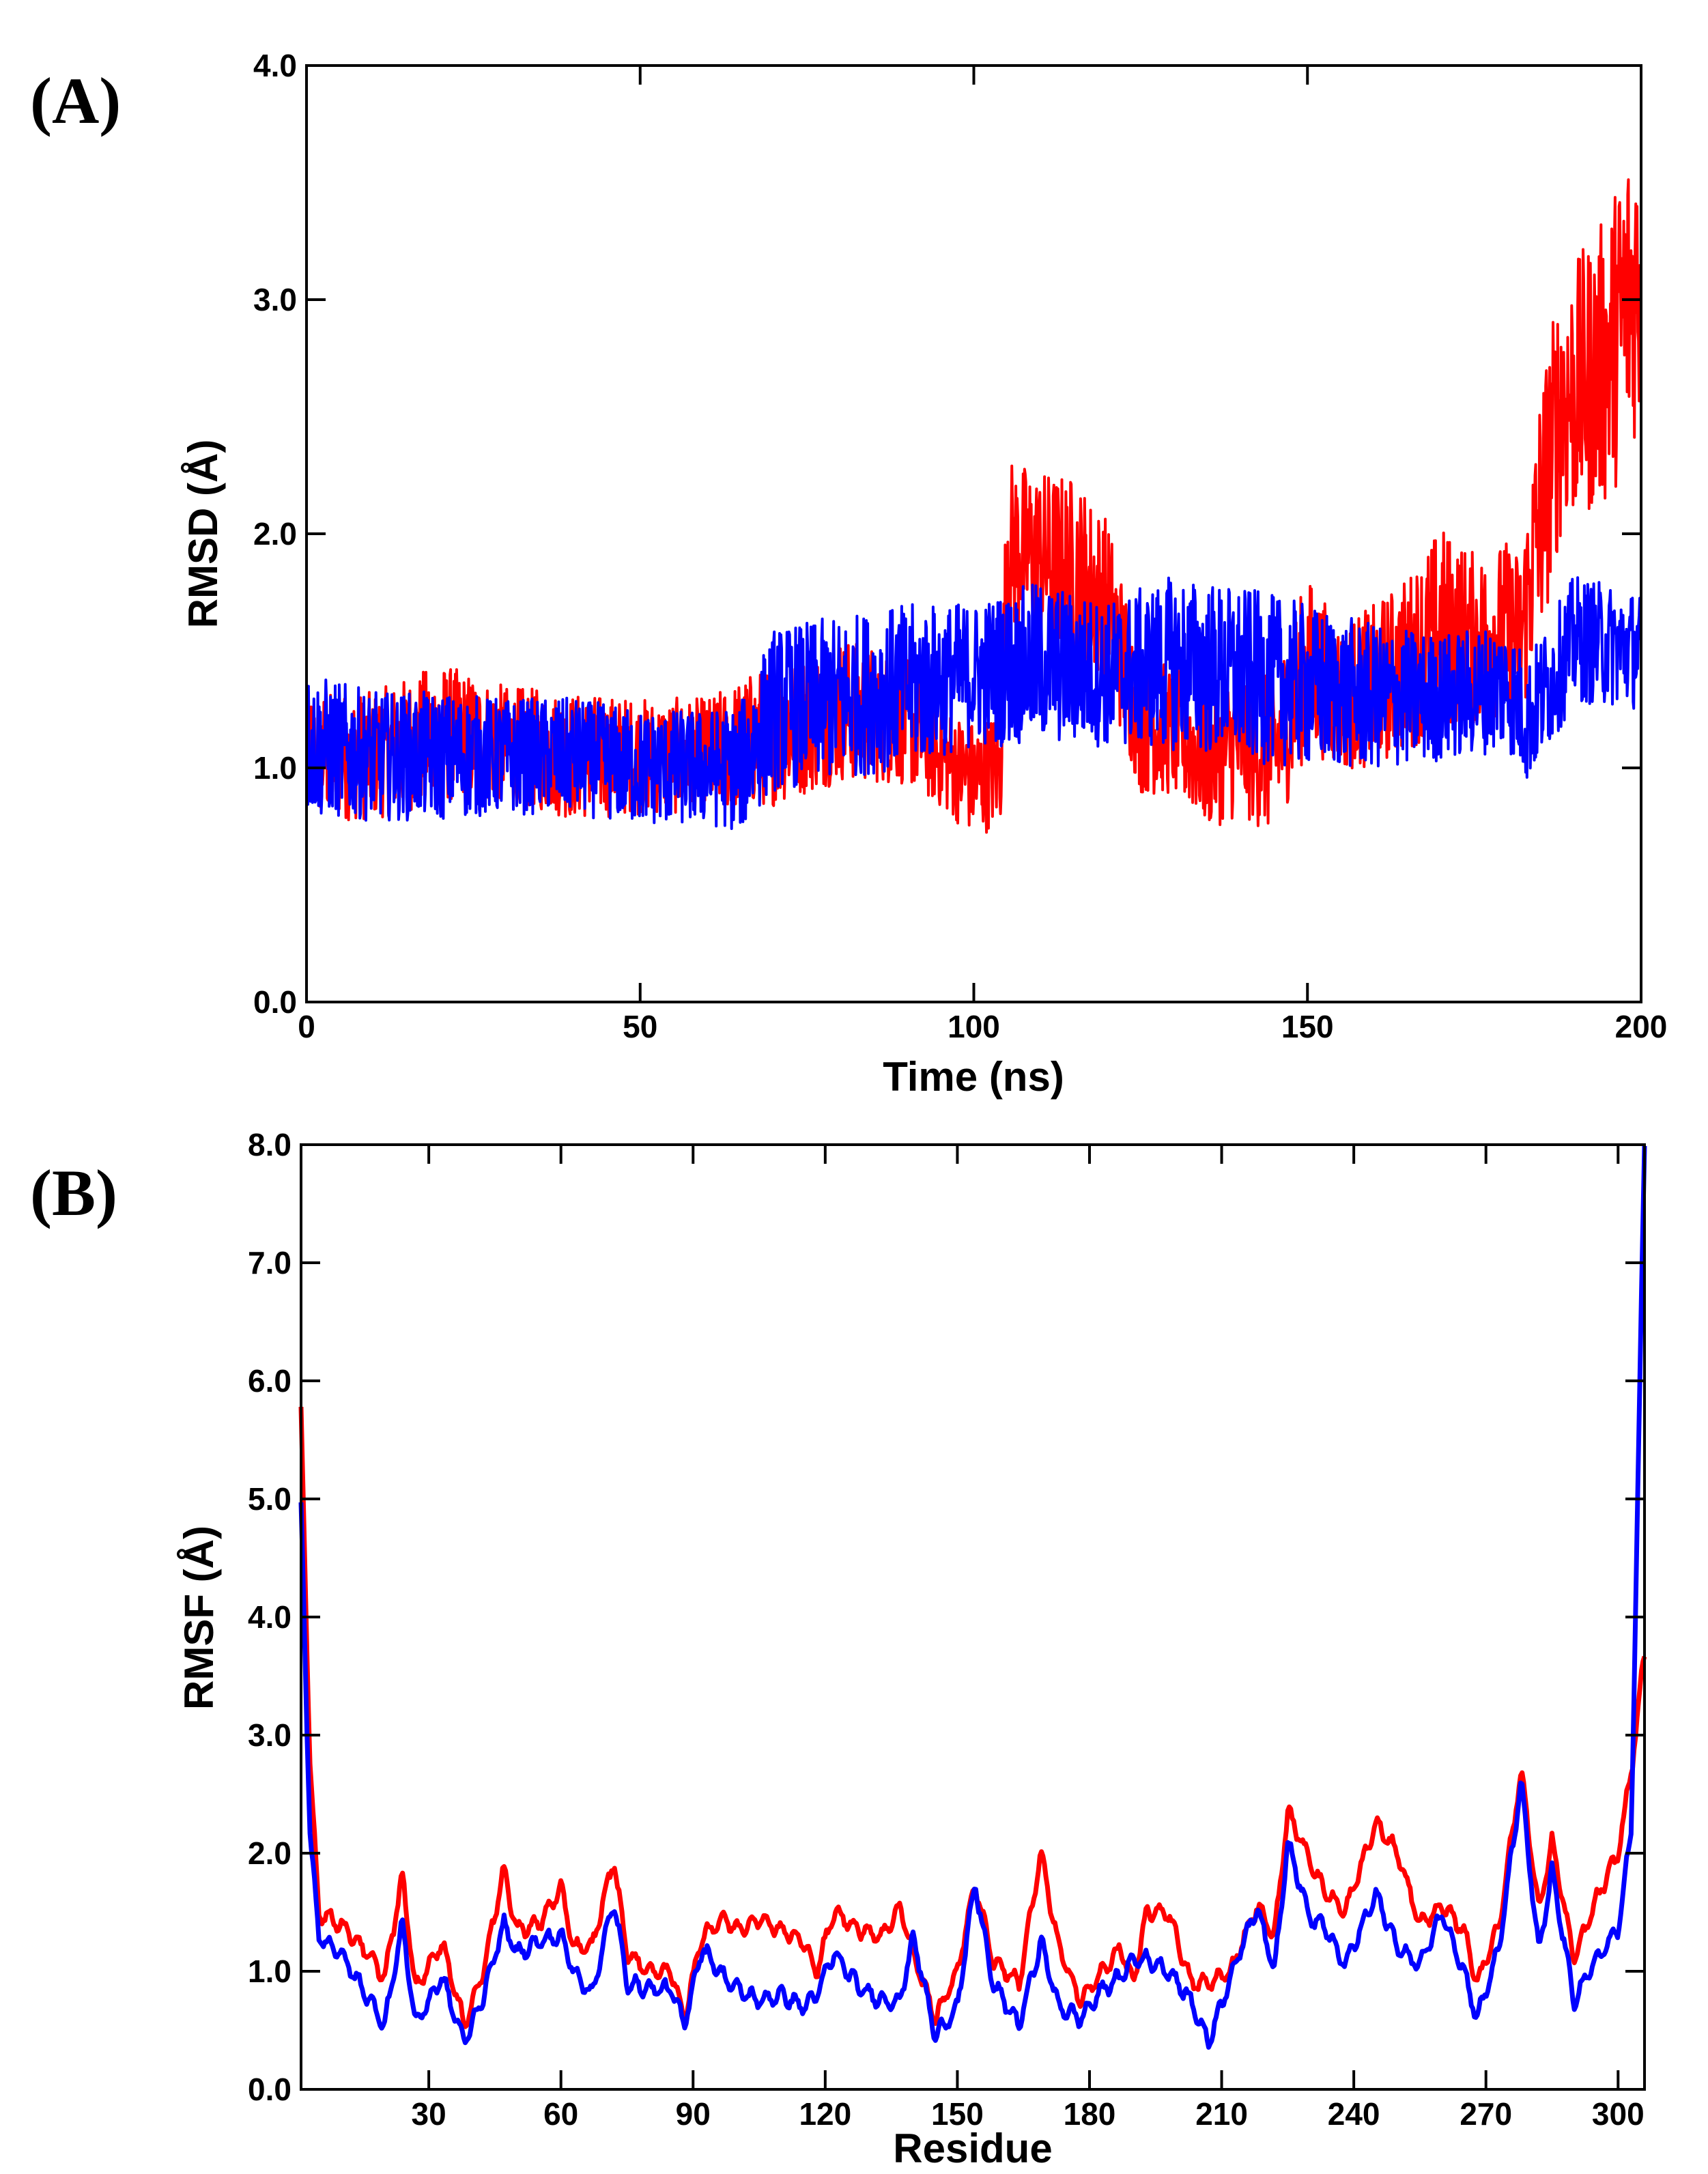 This screenshot has height=2174, width=1708. I want to click on panel-a-y-tick-label: 2.0, so click(275, 534).